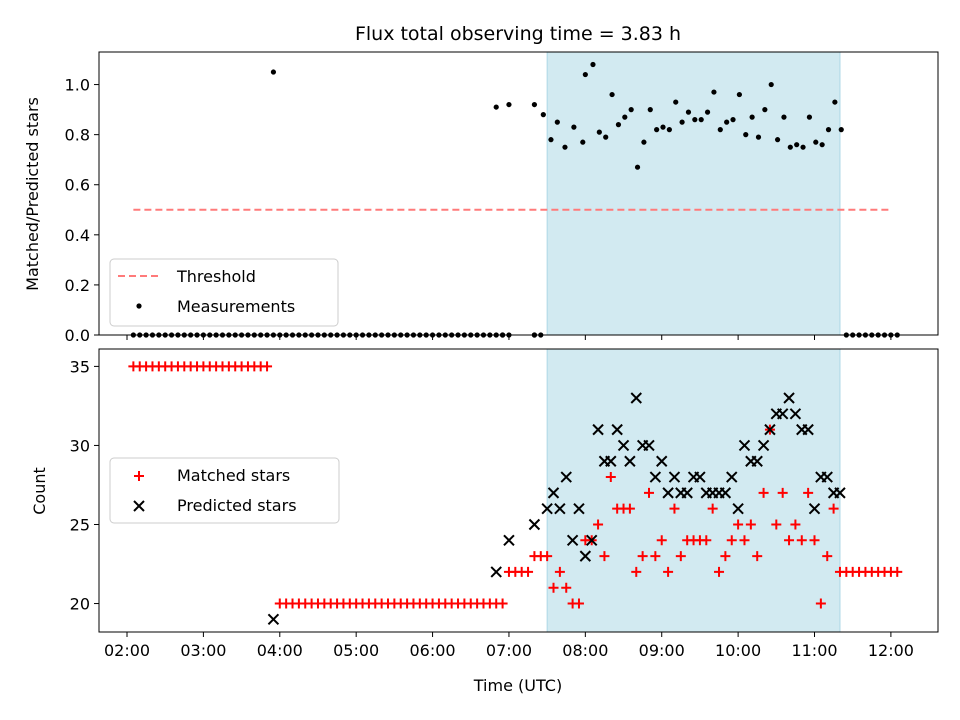  Describe the element at coordinates (509, 650) in the screenshot. I see `x-tick-label: 07:00` at that location.